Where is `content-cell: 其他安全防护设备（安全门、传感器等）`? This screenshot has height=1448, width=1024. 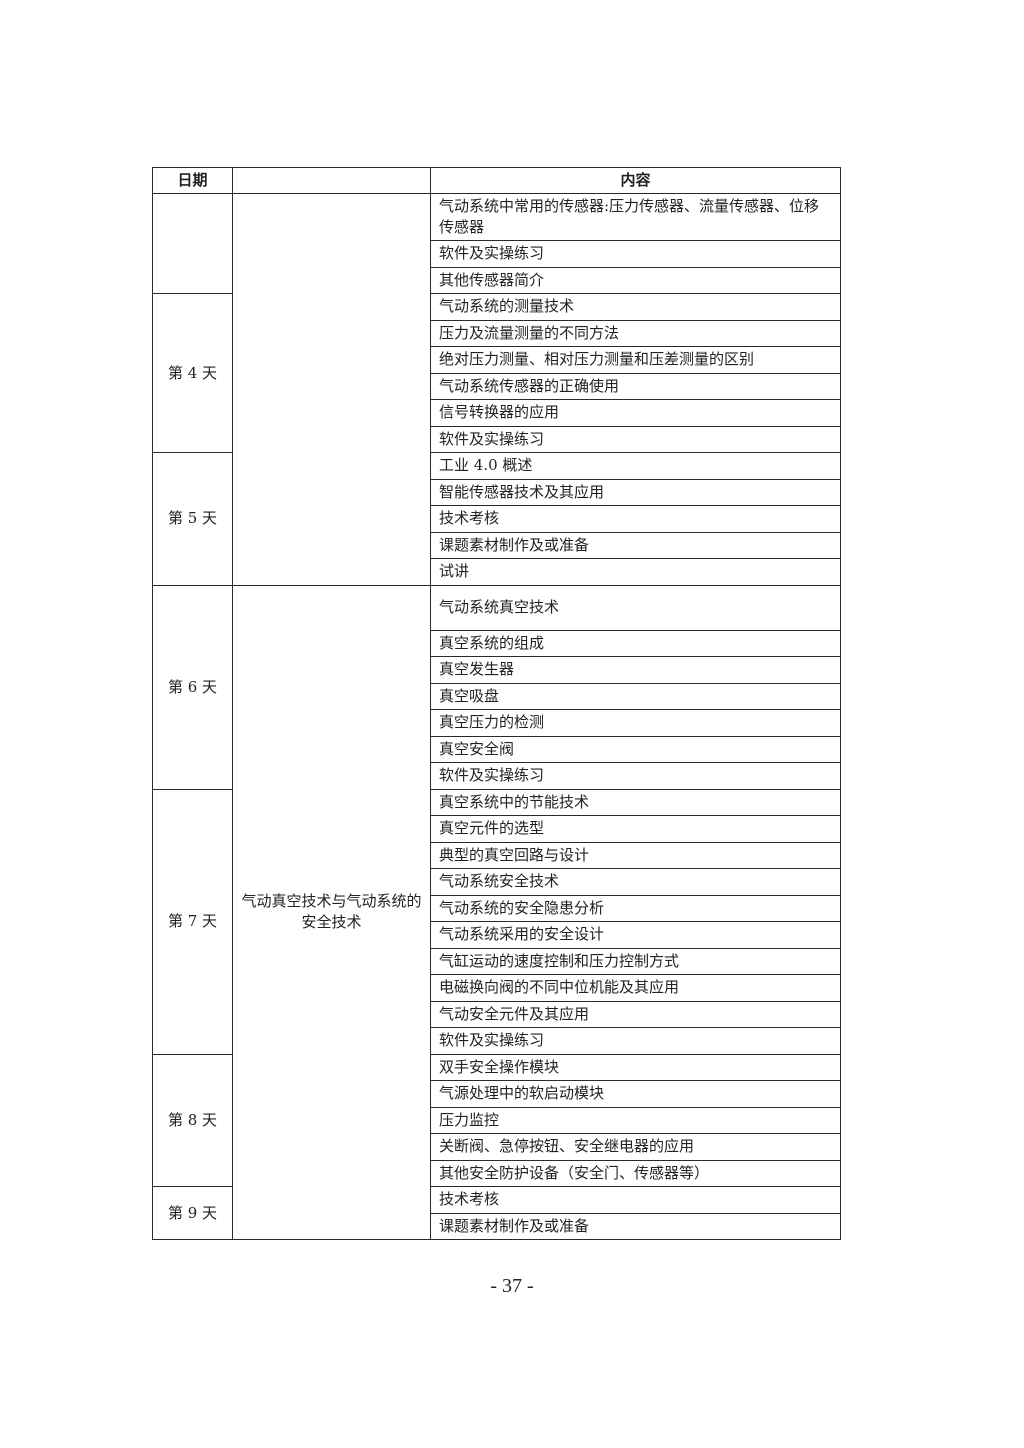 content-cell: 其他安全防护设备（安全门、传感器等） is located at coordinates (635, 1173).